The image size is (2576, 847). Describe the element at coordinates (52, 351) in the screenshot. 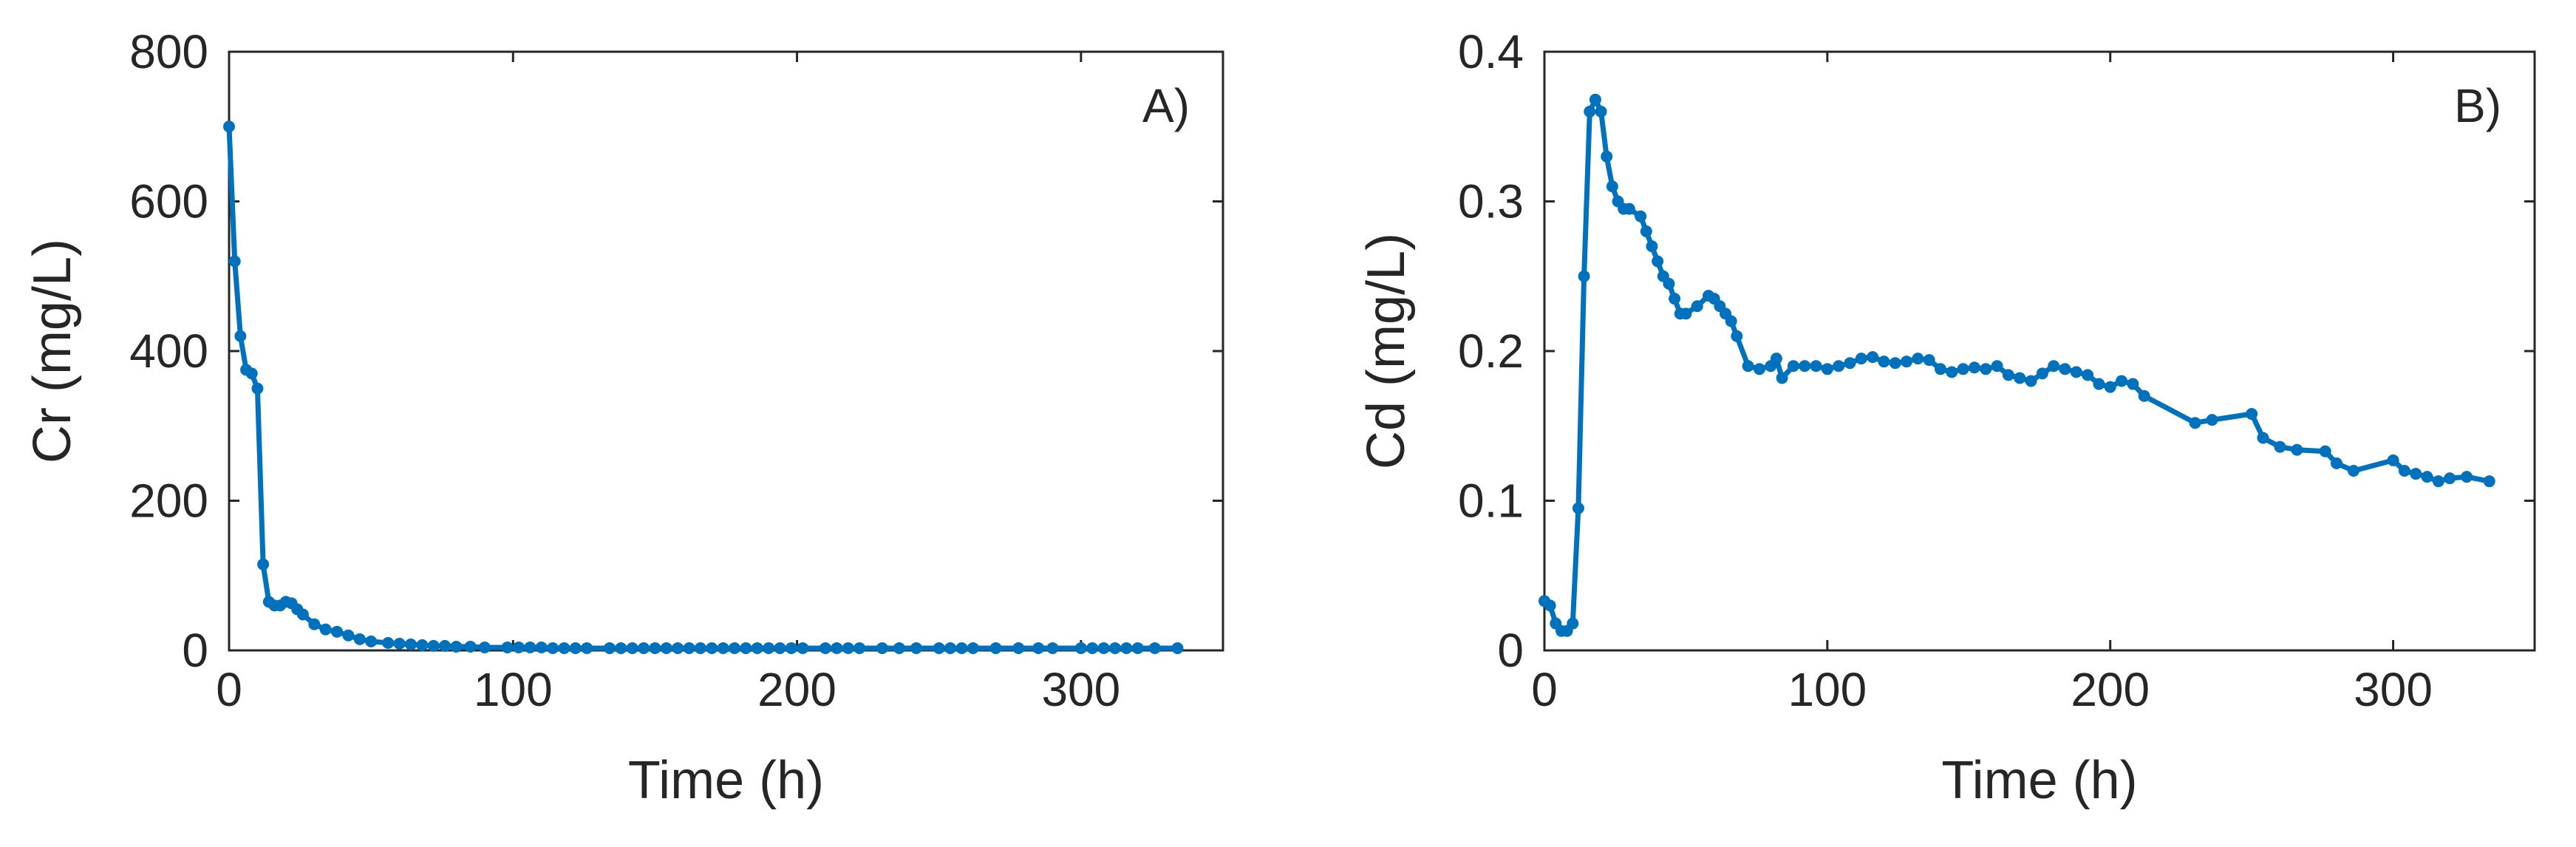

I see `y-axis-label: Cr (mg/L)` at that location.